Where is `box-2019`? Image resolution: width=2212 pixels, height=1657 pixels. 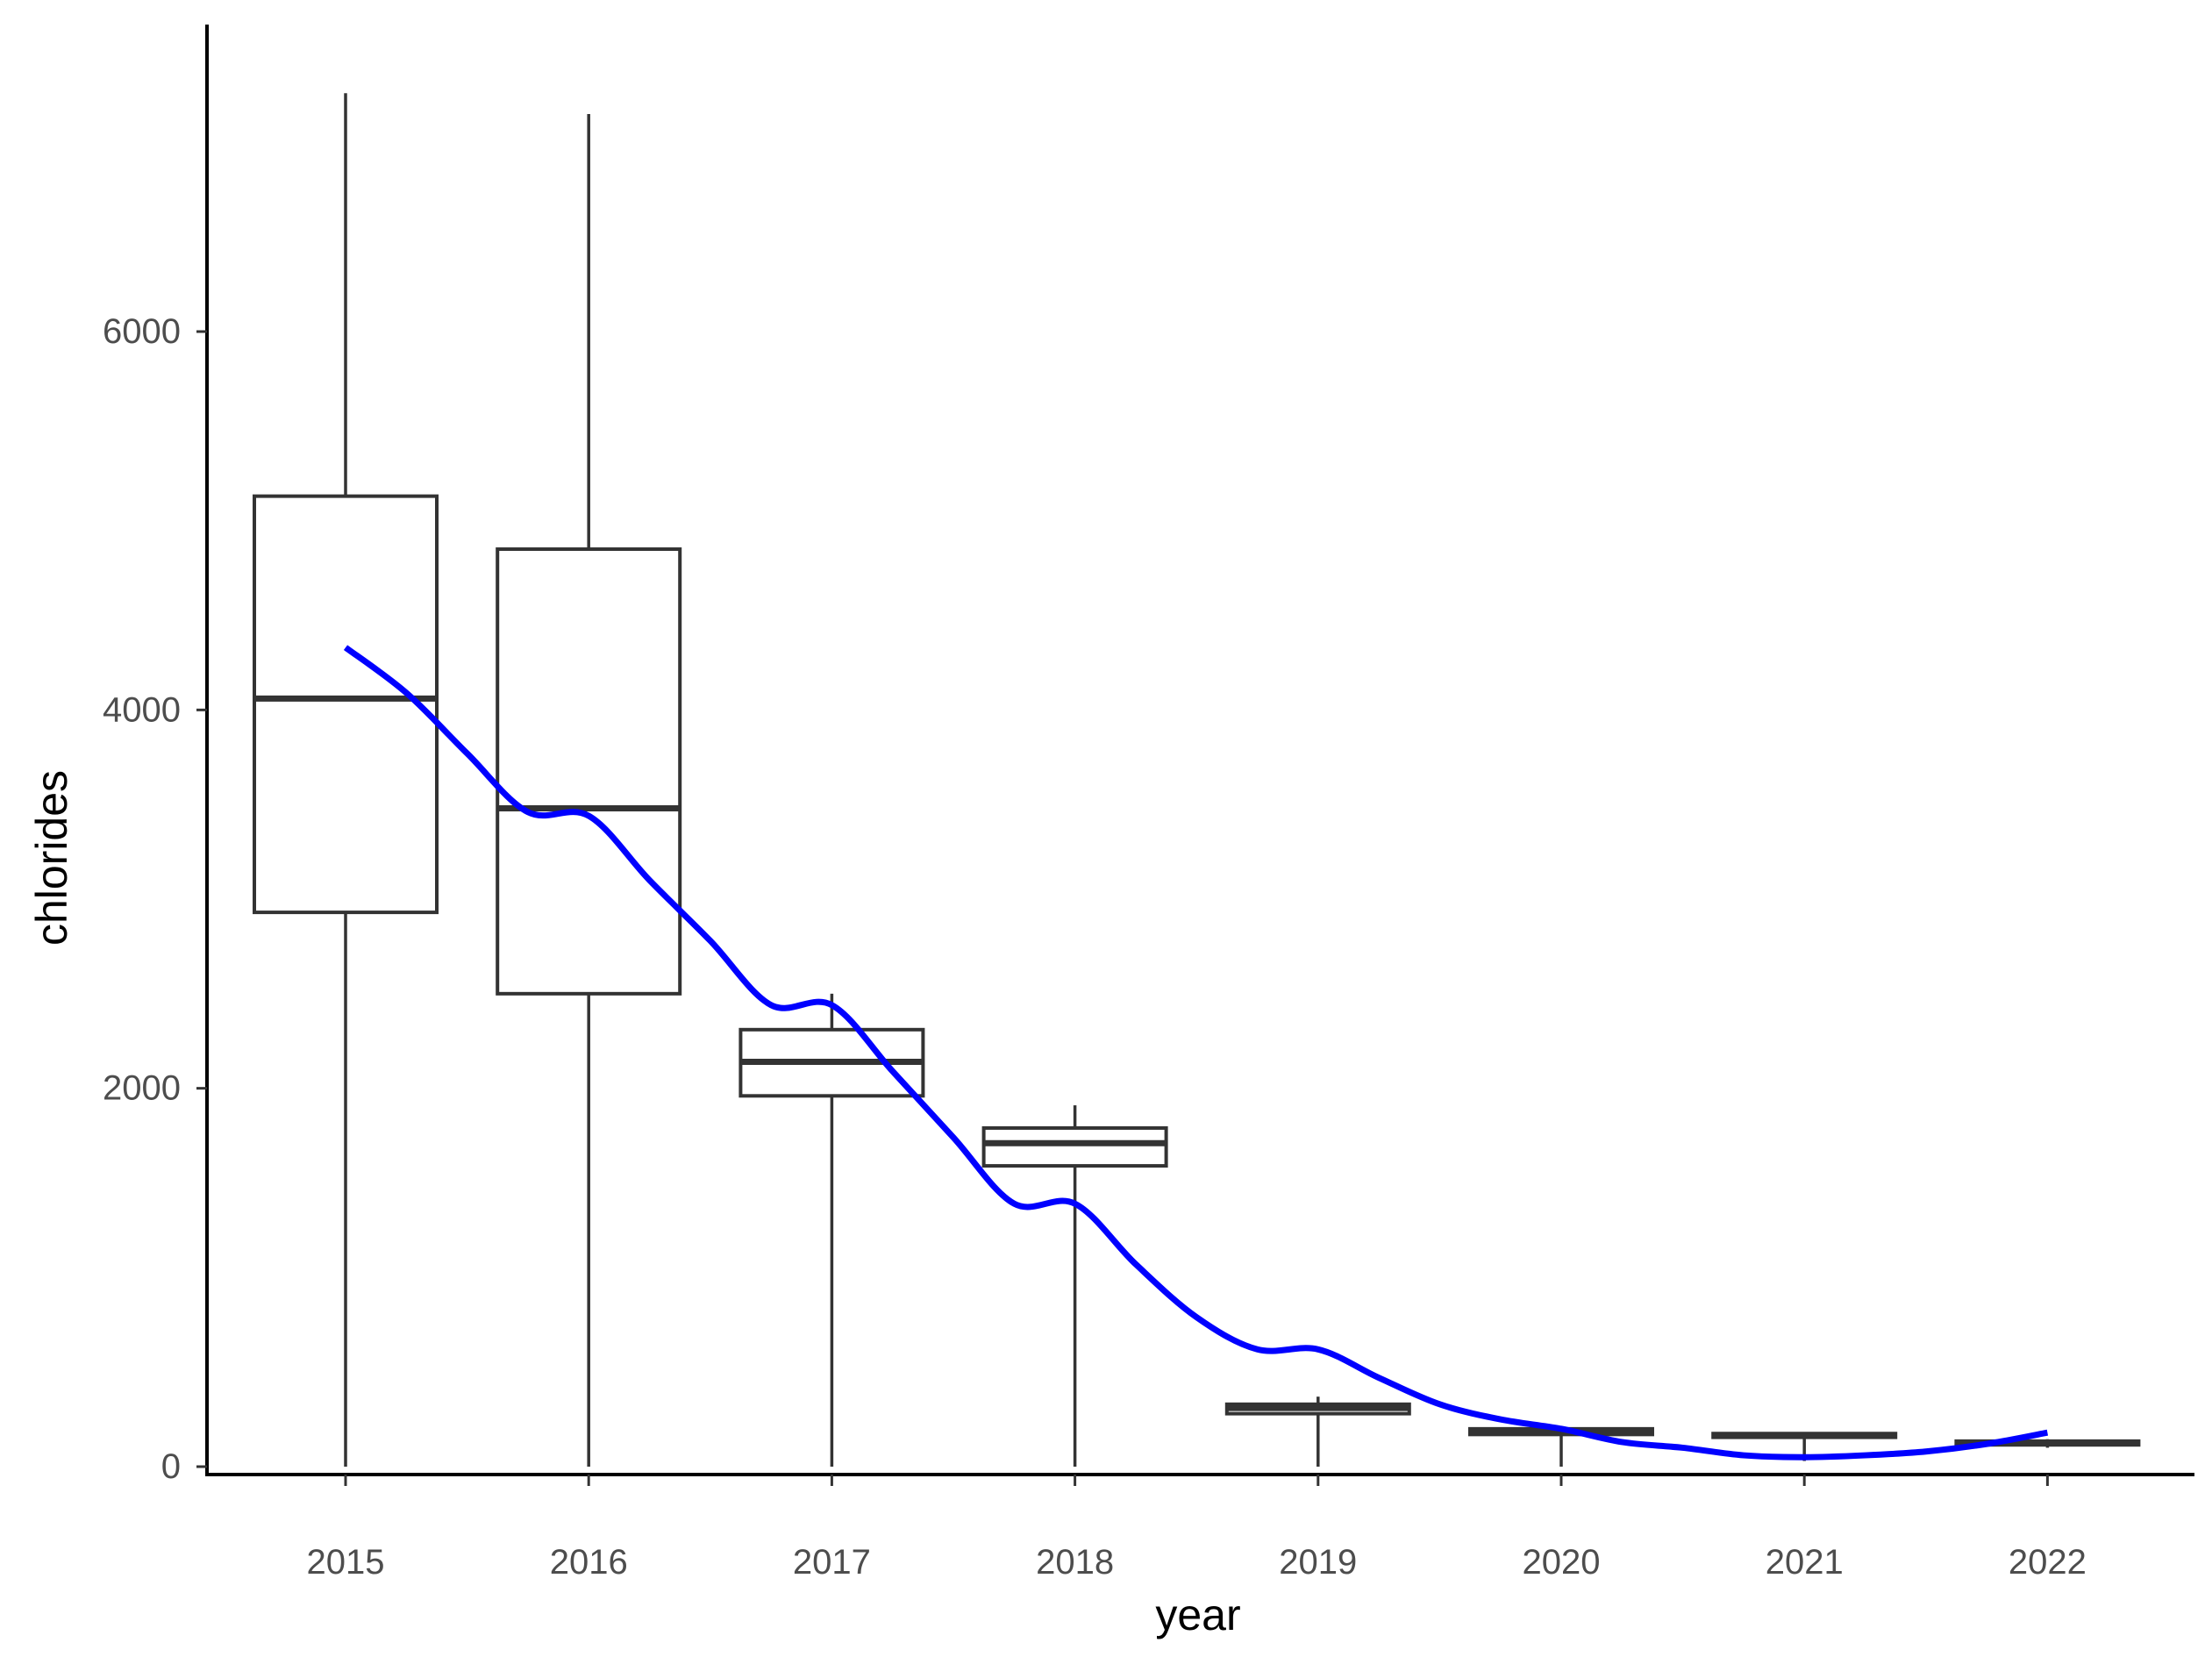
box-2019 is located at coordinates (1317, 1431).